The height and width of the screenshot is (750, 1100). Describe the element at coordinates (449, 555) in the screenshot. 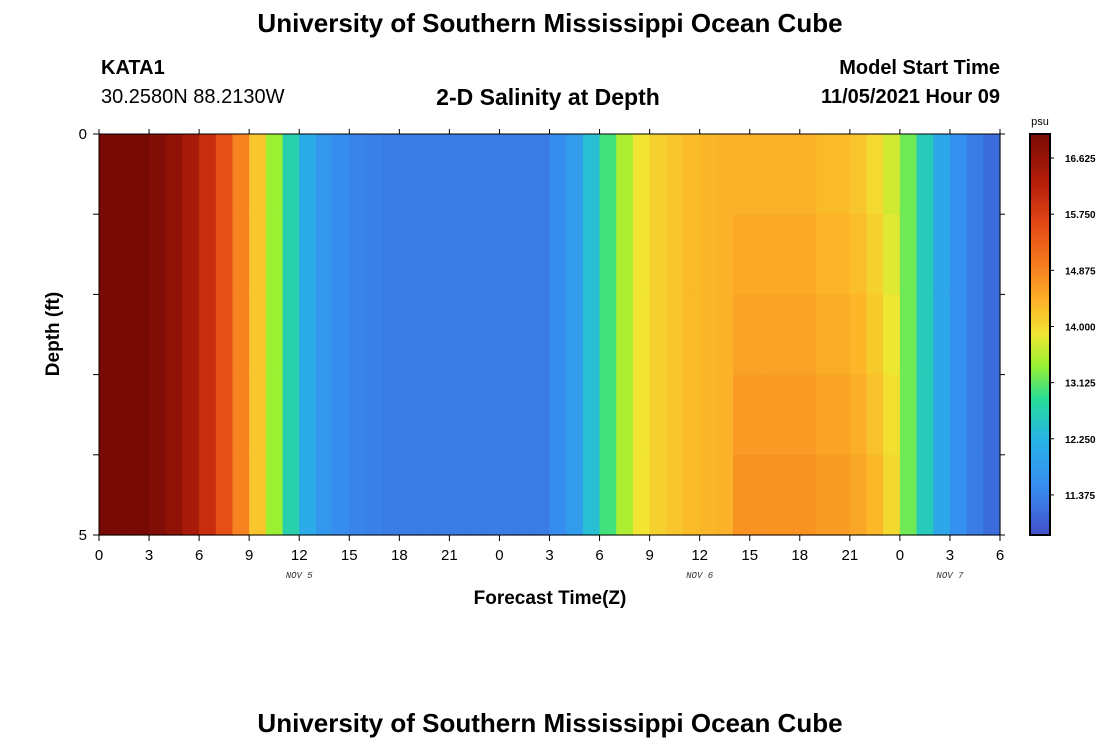

I see `x-tick-label: 21` at that location.